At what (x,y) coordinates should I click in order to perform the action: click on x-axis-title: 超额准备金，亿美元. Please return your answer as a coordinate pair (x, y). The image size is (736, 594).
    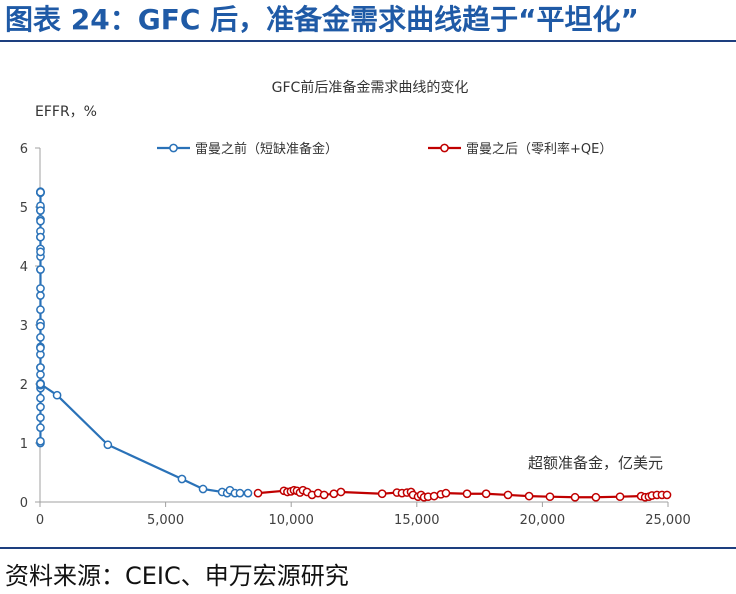
    Looking at the image, I should click on (595, 463).